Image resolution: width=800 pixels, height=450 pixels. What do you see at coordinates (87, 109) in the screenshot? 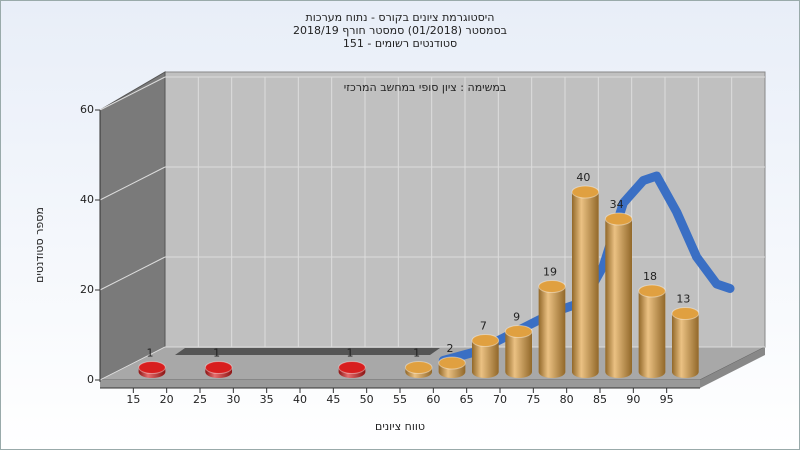
I see `y-tick-label: 60` at bounding box center [87, 109].